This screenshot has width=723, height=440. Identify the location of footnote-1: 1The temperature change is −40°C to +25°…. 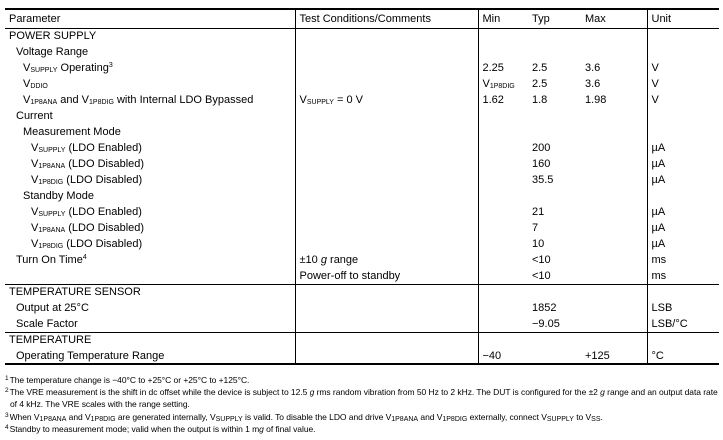
(362, 380).